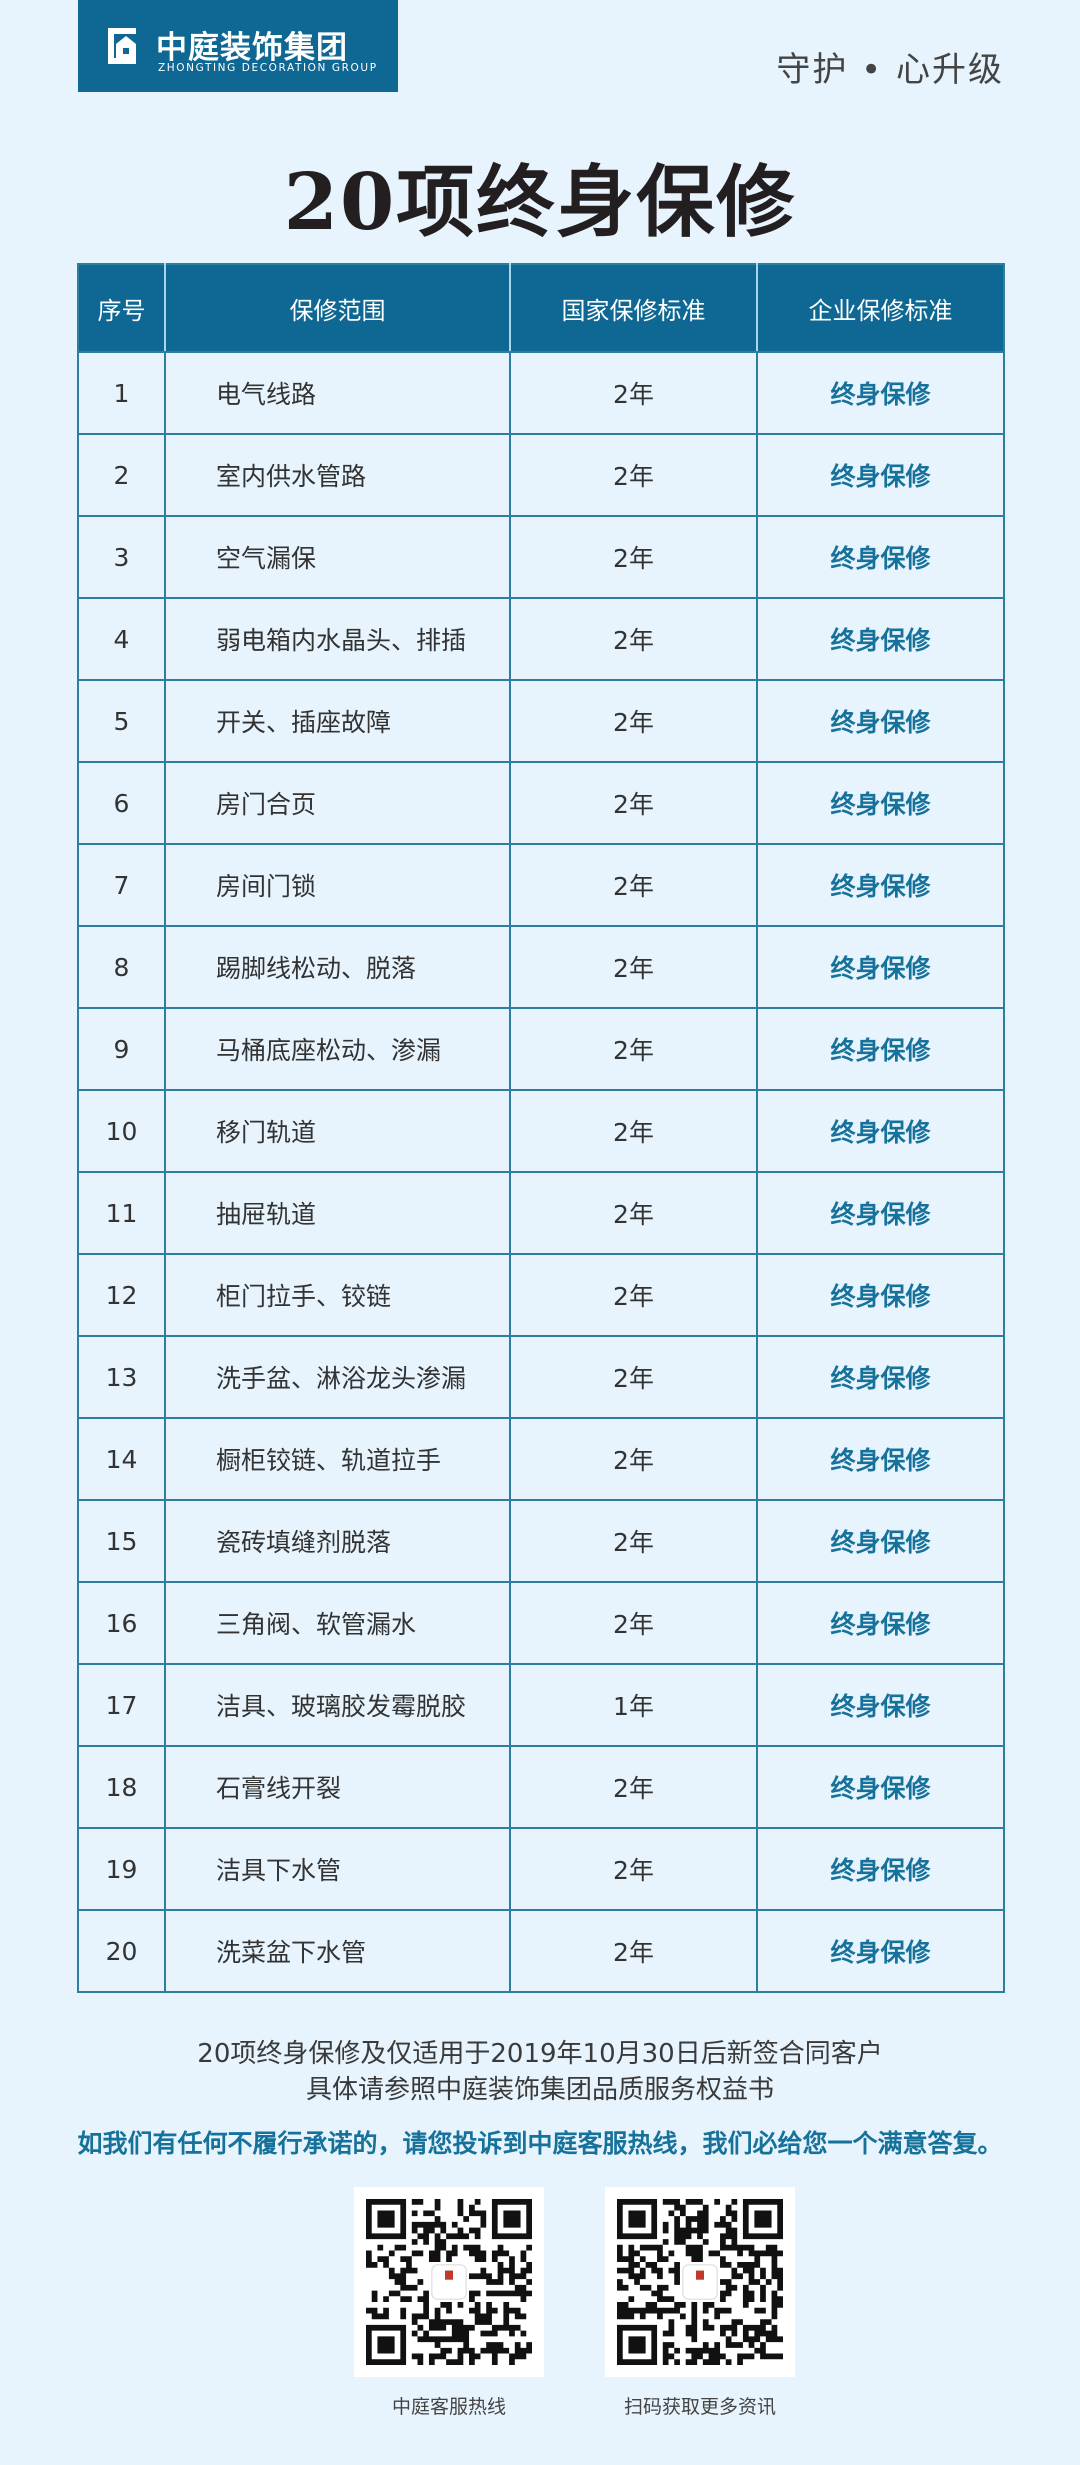  What do you see at coordinates (122, 46) in the screenshot?
I see `house-logo-icon` at bounding box center [122, 46].